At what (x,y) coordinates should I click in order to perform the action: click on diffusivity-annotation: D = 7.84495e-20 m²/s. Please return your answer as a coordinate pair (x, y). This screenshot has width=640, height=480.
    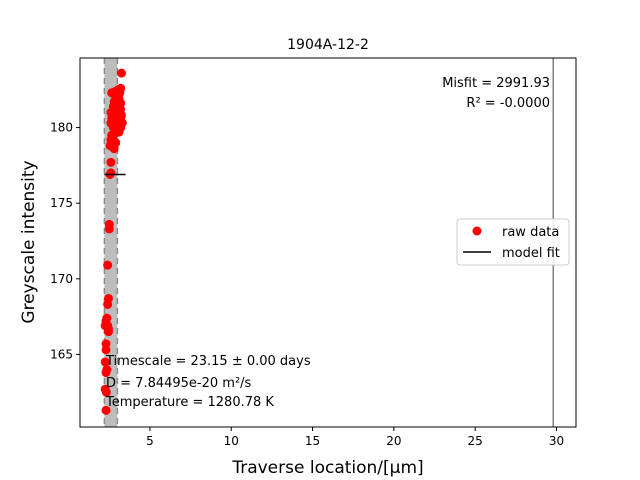
    Looking at the image, I should click on (179, 383).